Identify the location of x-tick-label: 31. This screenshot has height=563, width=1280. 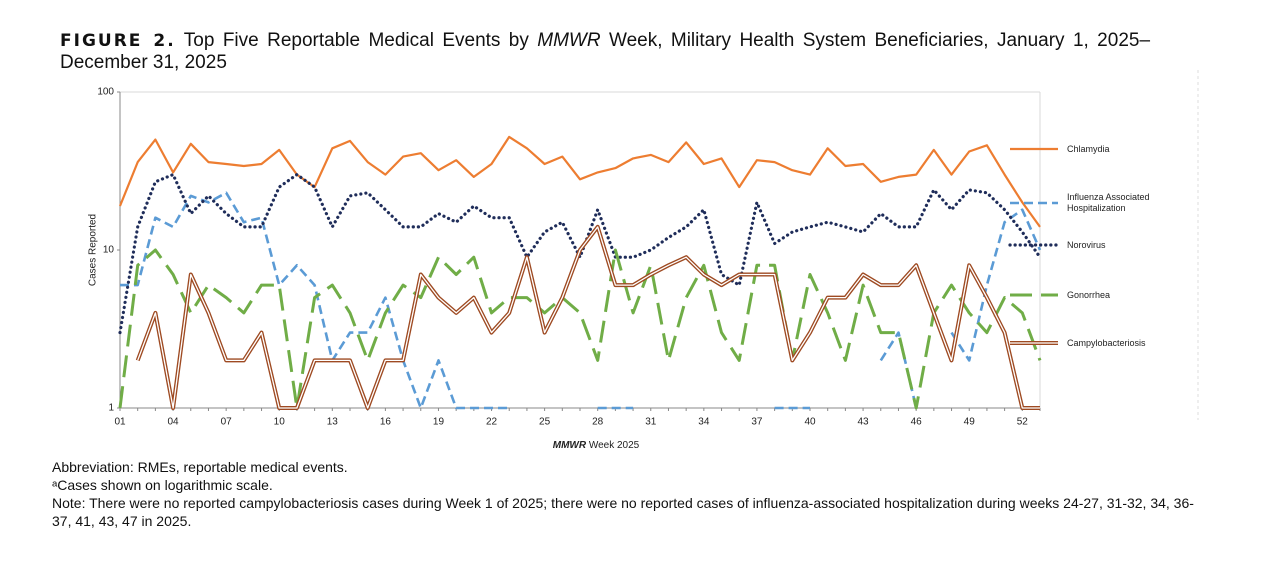
(651, 422).